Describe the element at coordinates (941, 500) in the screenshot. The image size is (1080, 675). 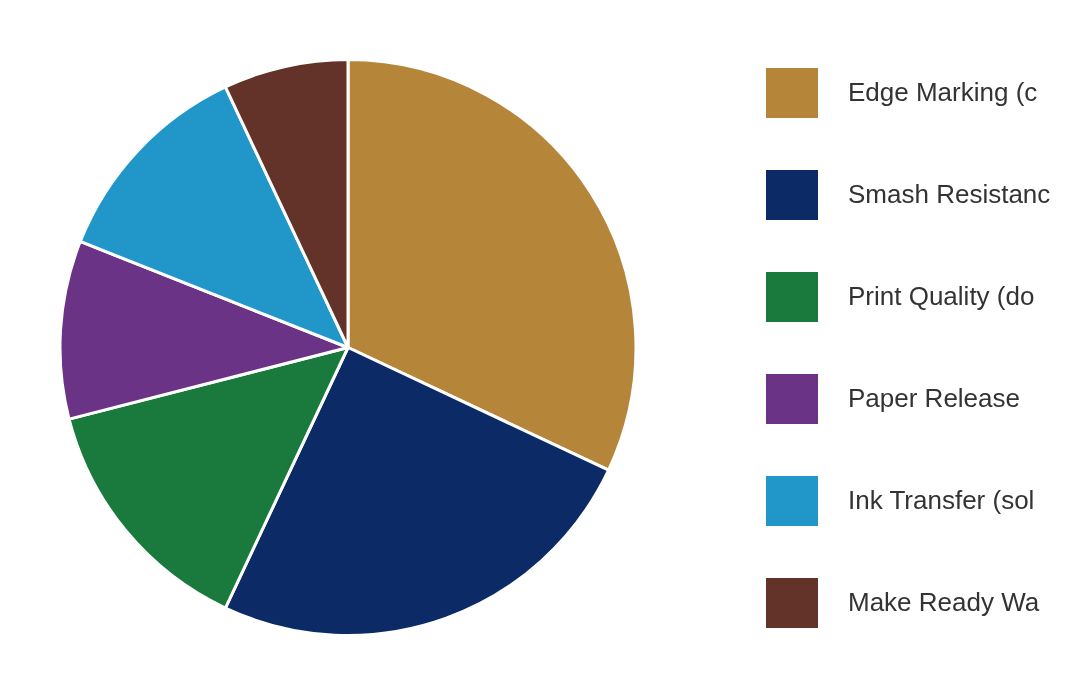
I see `legend-label: Ink Transfer (sol` at that location.